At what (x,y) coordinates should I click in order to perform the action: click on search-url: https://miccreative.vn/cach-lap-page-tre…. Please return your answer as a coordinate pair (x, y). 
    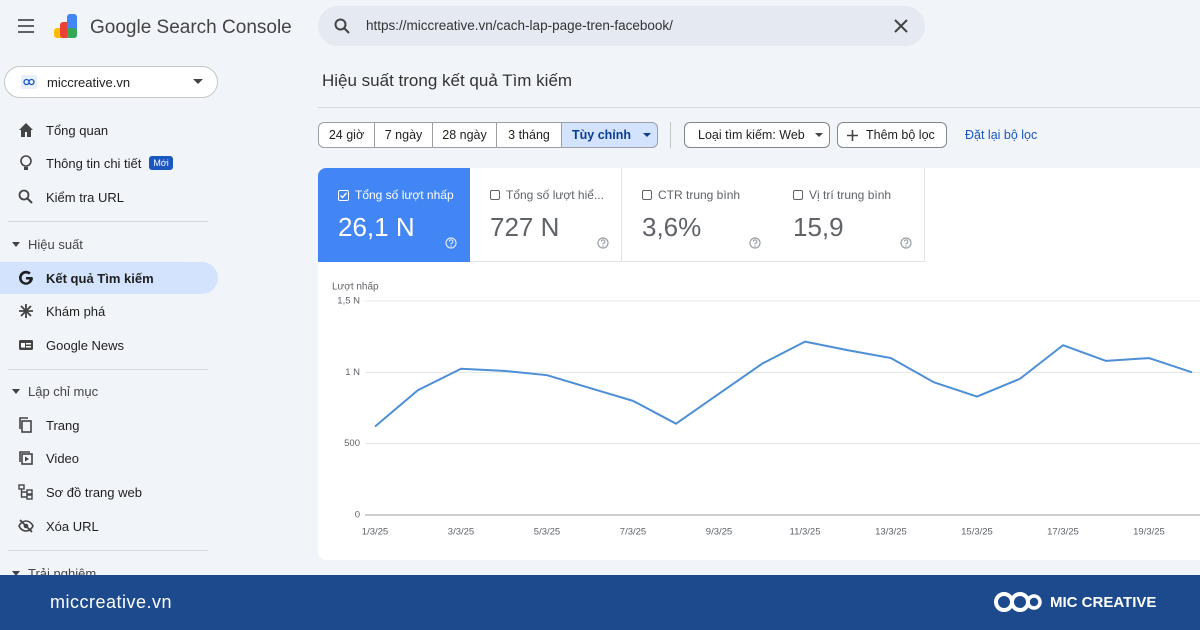
    Looking at the image, I should click on (519, 25).